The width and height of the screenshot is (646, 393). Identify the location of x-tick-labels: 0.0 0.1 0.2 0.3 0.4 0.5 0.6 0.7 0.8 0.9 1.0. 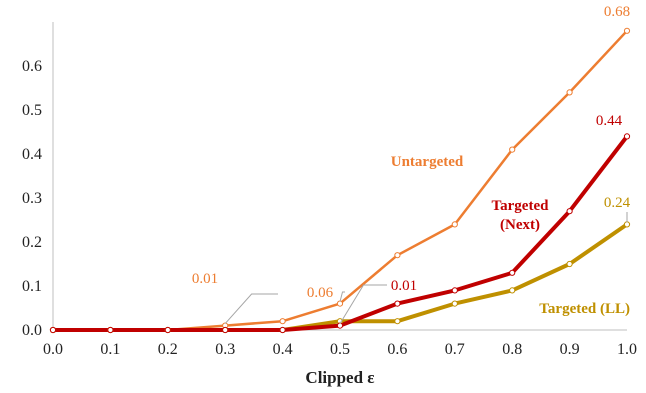
(340, 349).